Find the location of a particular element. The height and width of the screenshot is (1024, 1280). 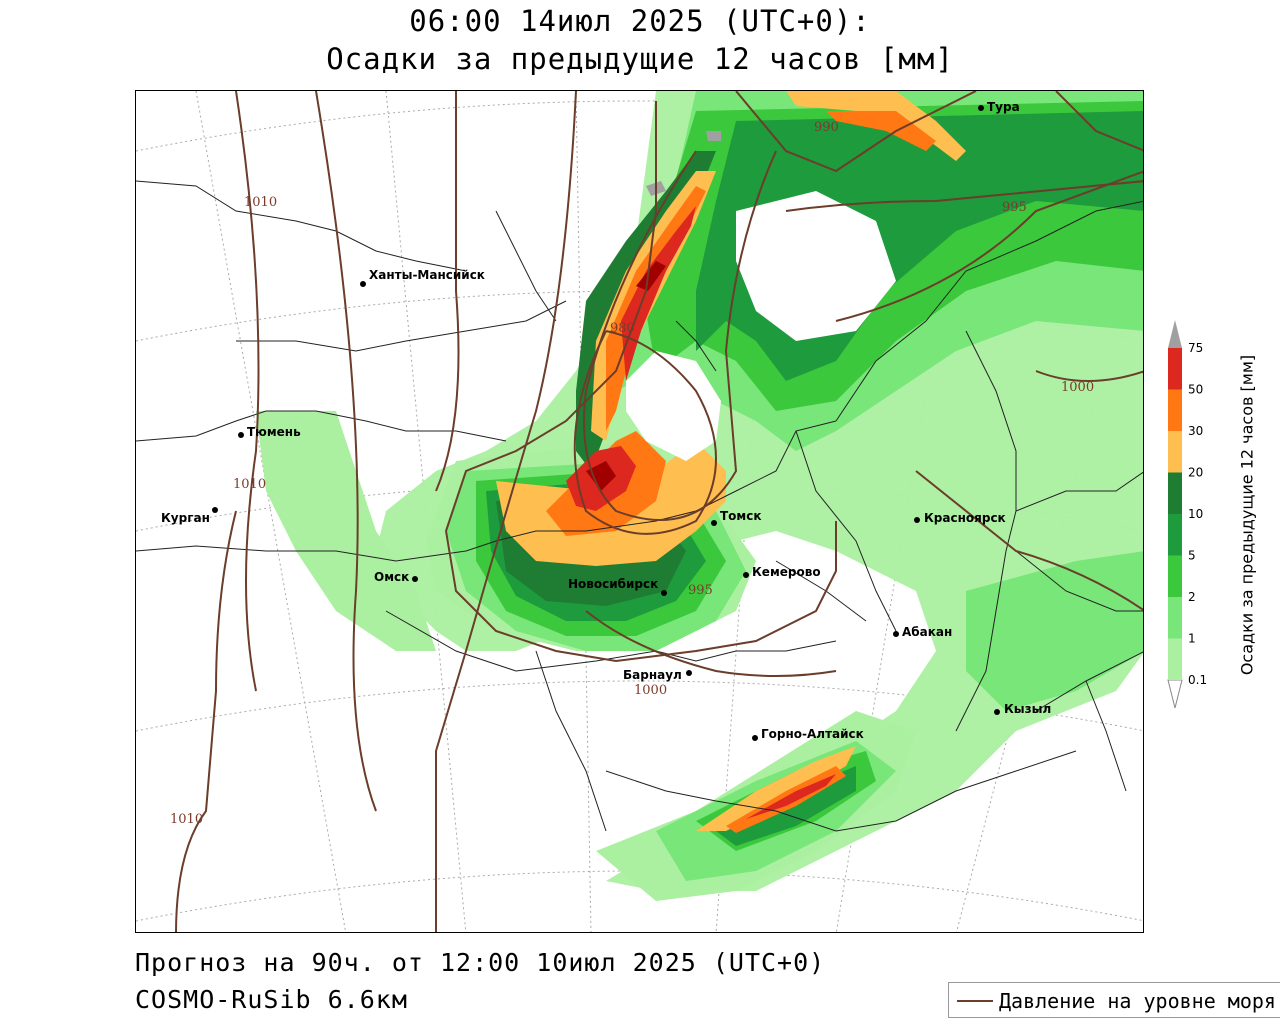

city-label-krasnoyarsk: Красноярск is located at coordinates (965, 518).